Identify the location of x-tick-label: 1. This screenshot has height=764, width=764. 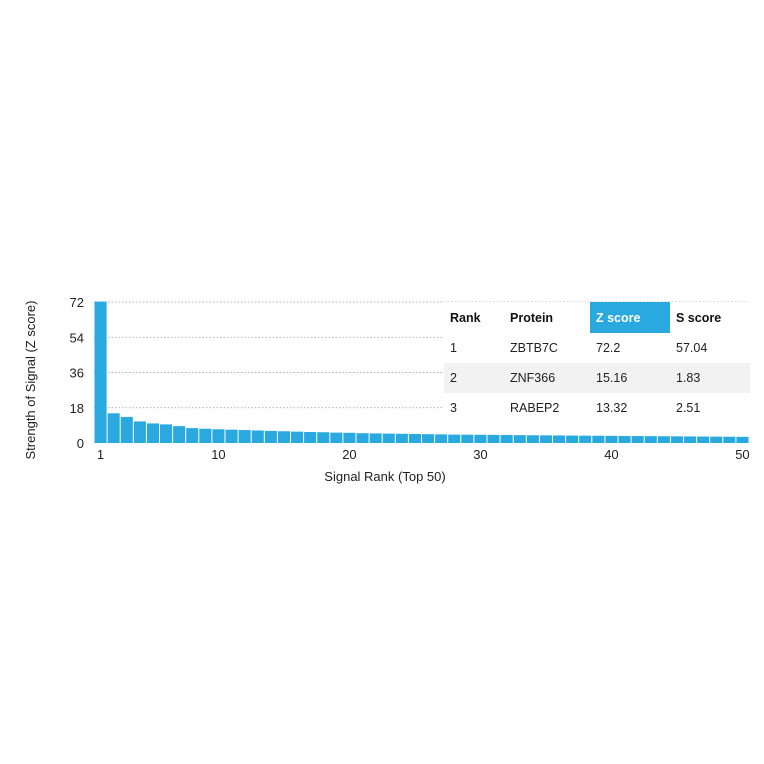
(100, 454).